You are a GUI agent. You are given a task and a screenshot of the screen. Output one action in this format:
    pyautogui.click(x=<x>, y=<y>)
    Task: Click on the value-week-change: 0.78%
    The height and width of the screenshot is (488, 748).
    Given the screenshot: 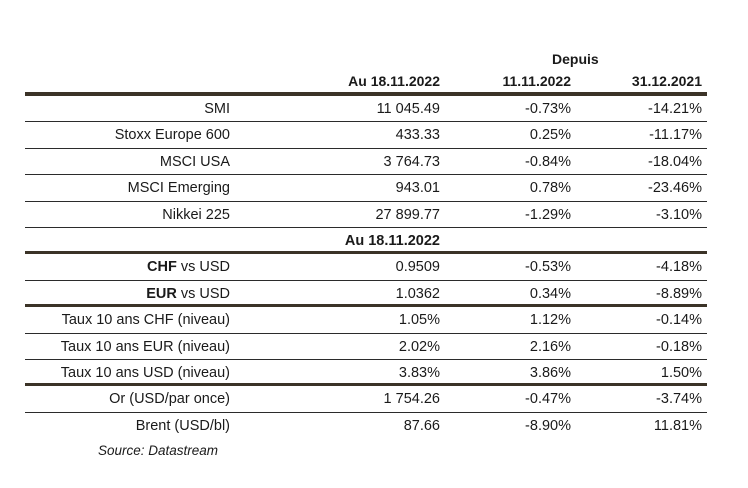 What is the action you would take?
    pyautogui.click(x=550, y=188)
    